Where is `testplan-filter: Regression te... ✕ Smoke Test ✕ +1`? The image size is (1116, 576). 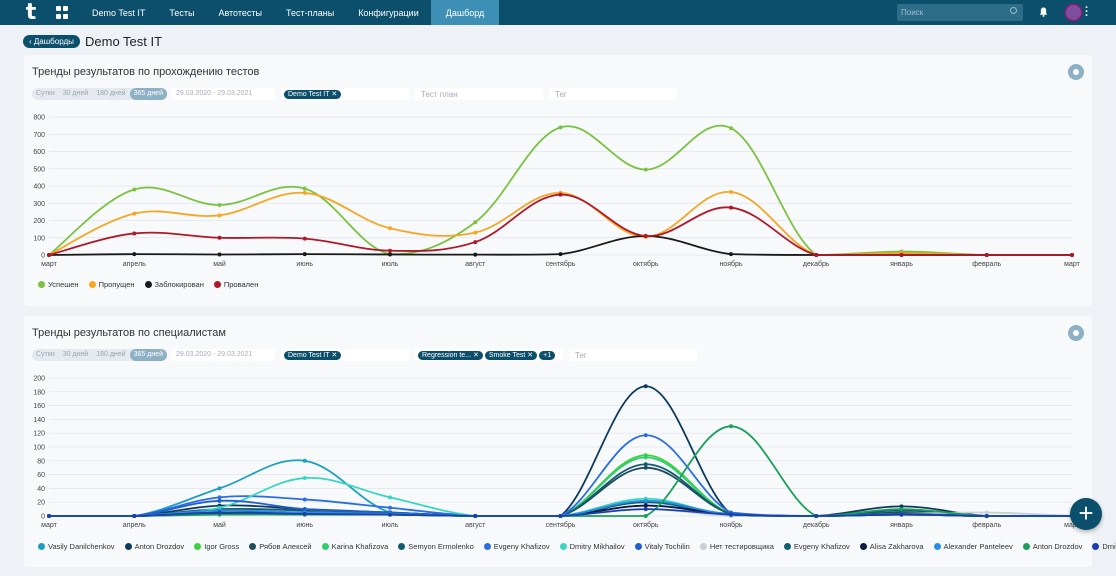 testplan-filter: Regression te... ✕ Smoke Test ✕ +1 is located at coordinates (489, 355).